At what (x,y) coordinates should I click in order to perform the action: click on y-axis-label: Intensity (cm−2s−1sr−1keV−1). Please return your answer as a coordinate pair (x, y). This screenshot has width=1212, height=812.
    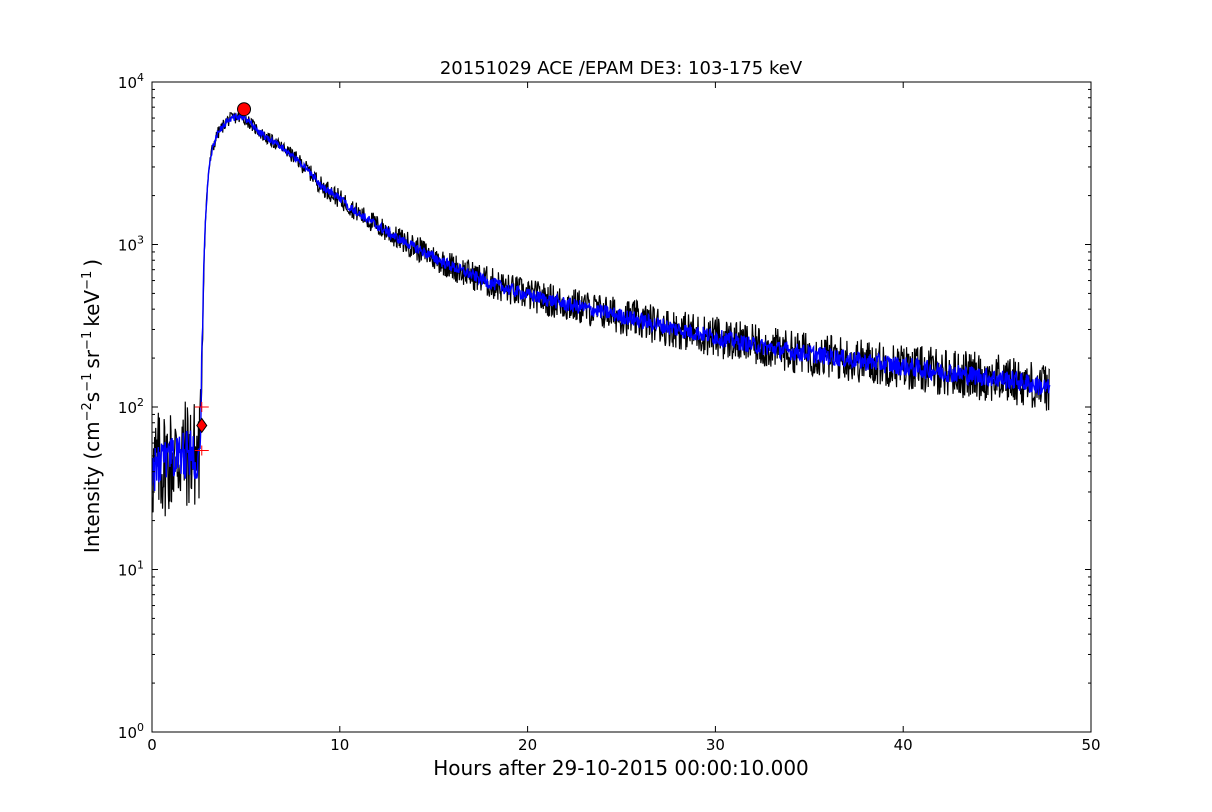
    Looking at the image, I should click on (92, 406).